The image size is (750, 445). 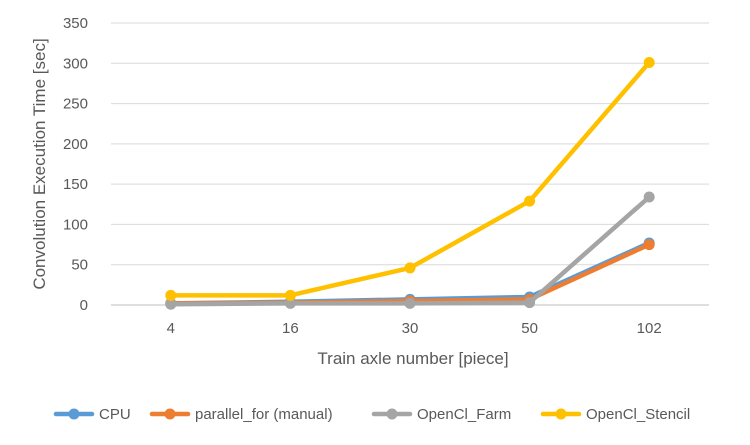 What do you see at coordinates (464, 414) in the screenshot?
I see `legend-label: OpenCl_Farm` at bounding box center [464, 414].